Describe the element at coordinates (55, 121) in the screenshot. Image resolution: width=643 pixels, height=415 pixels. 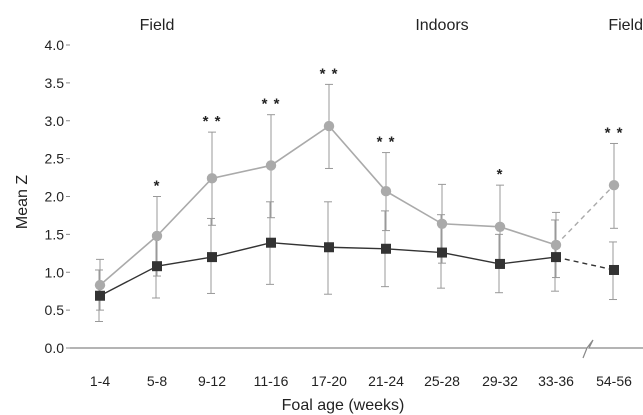
I see `y-tick-label: 3.0` at that location.